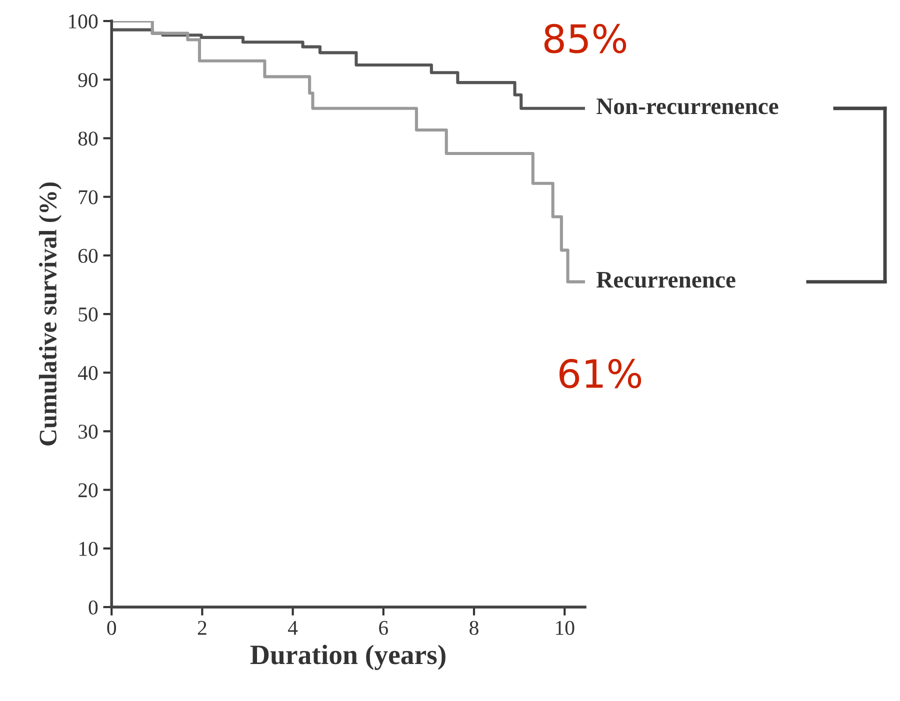  I want to click on y-tick-label: 70, so click(88, 197).